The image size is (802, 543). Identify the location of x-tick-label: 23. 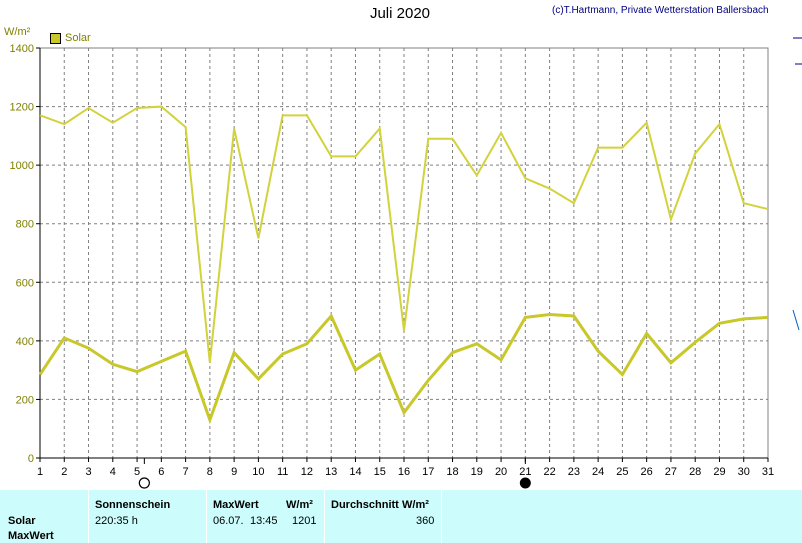
(574, 472).